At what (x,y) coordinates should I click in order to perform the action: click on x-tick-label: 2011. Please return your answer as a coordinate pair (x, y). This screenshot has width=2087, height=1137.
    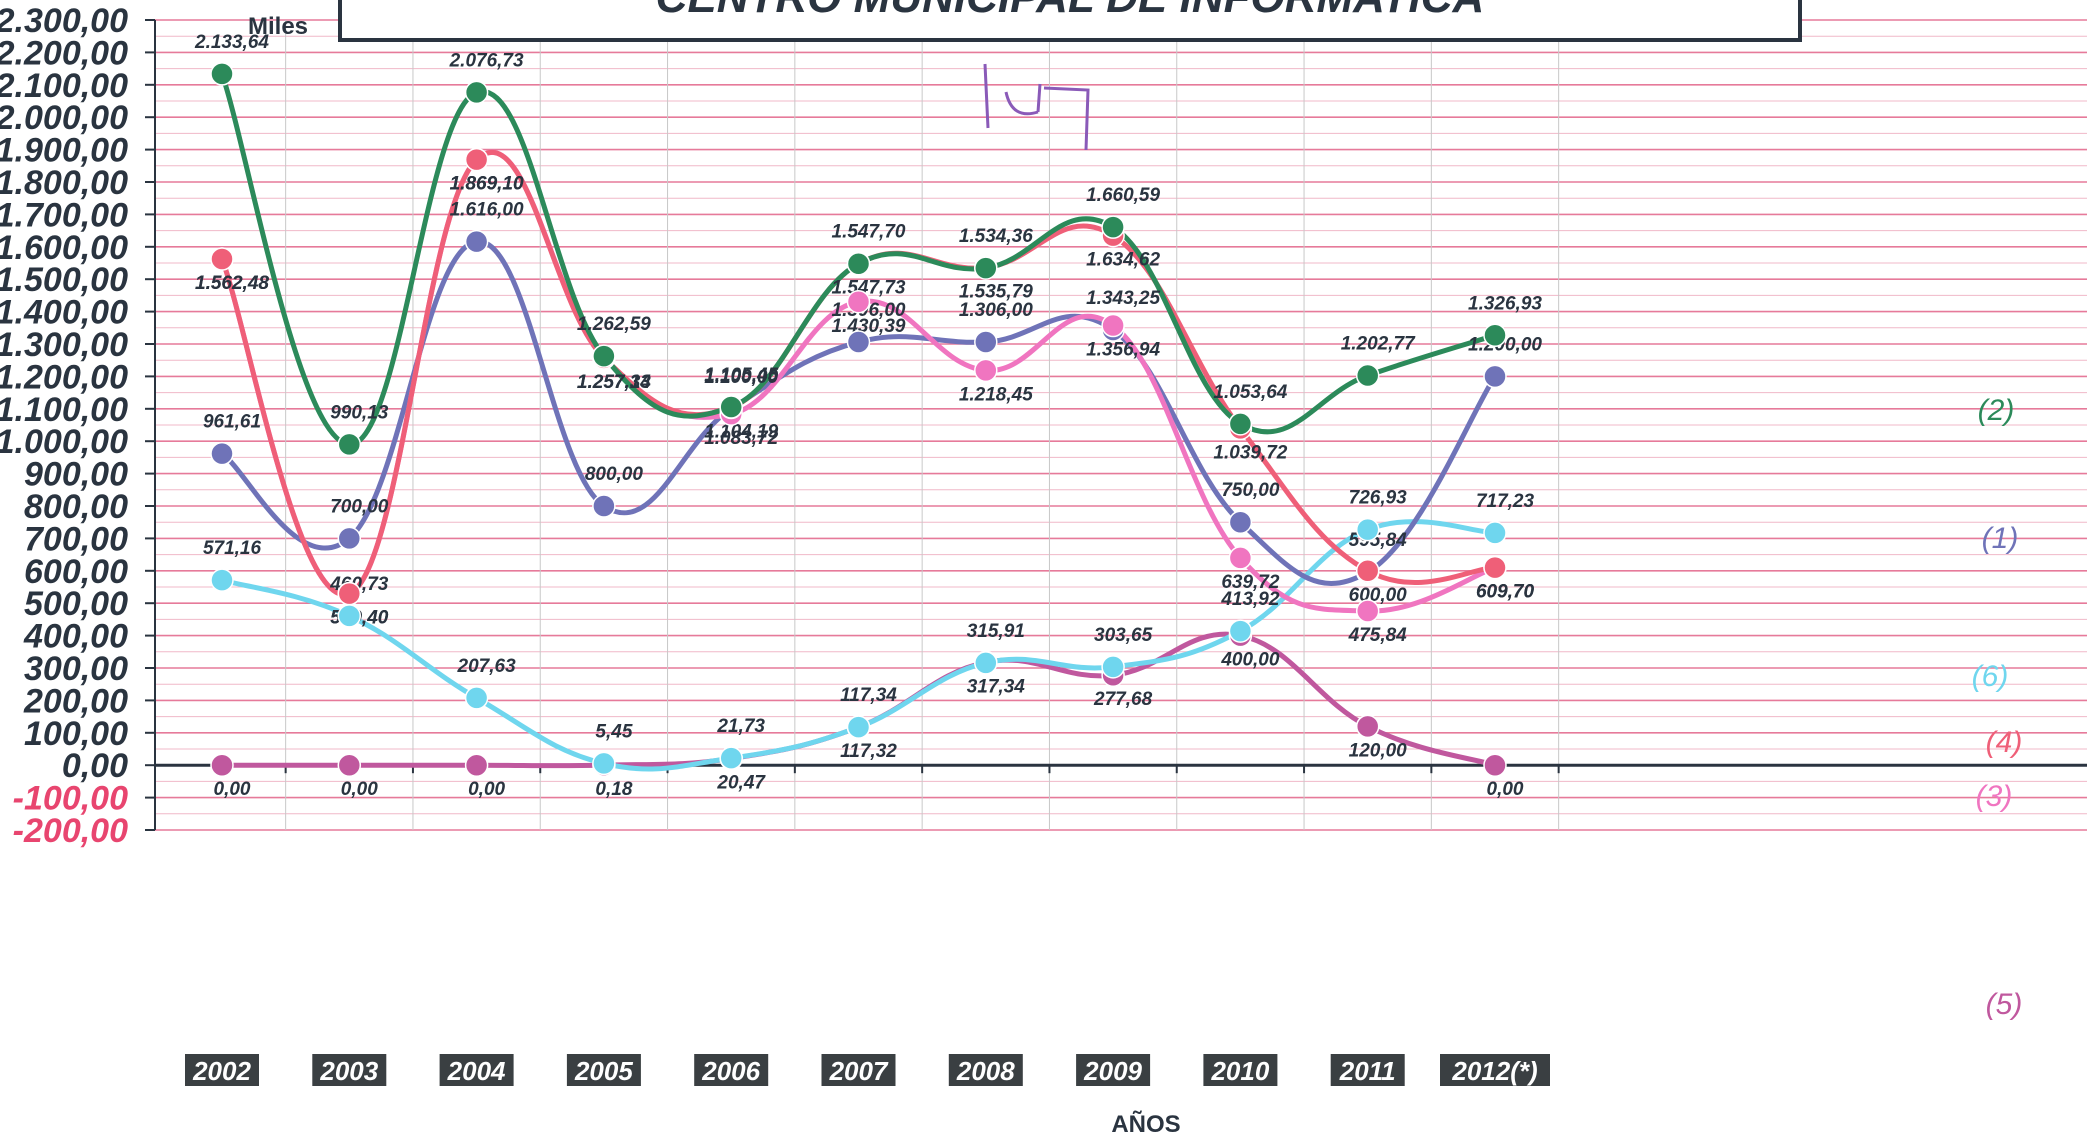
    Looking at the image, I should click on (1367, 1071).